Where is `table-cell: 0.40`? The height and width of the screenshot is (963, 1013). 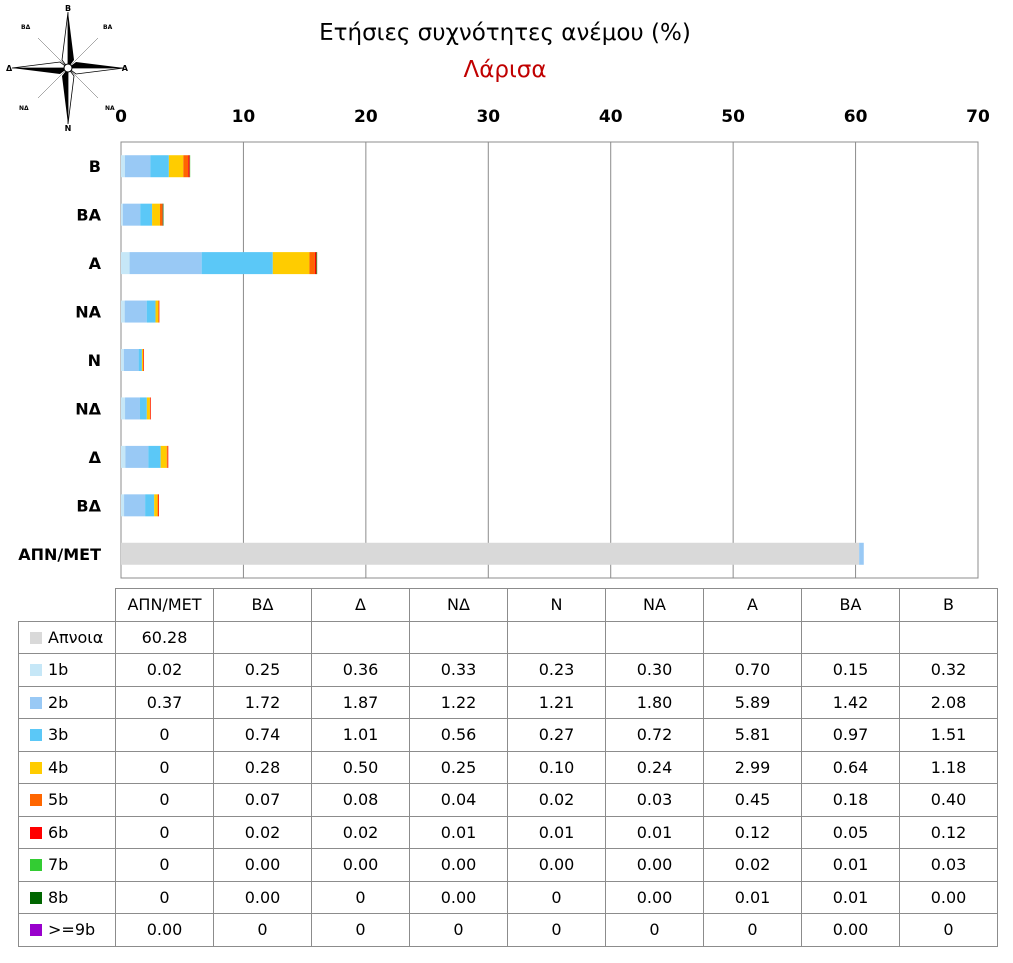 table-cell: 0.40 is located at coordinates (948, 800).